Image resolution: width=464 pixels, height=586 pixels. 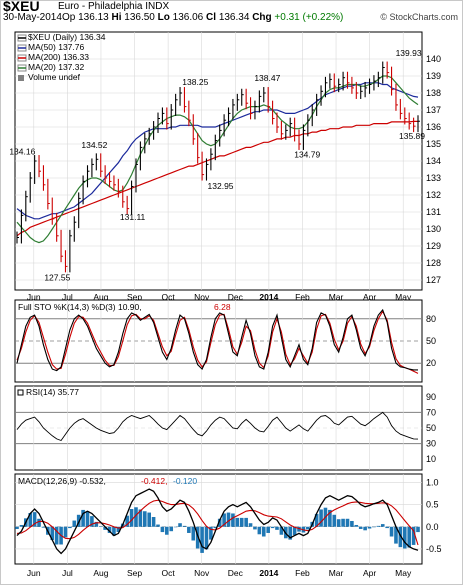 What do you see at coordinates (100, 573) in the screenshot?
I see `macd-x-label: Aug` at bounding box center [100, 573].